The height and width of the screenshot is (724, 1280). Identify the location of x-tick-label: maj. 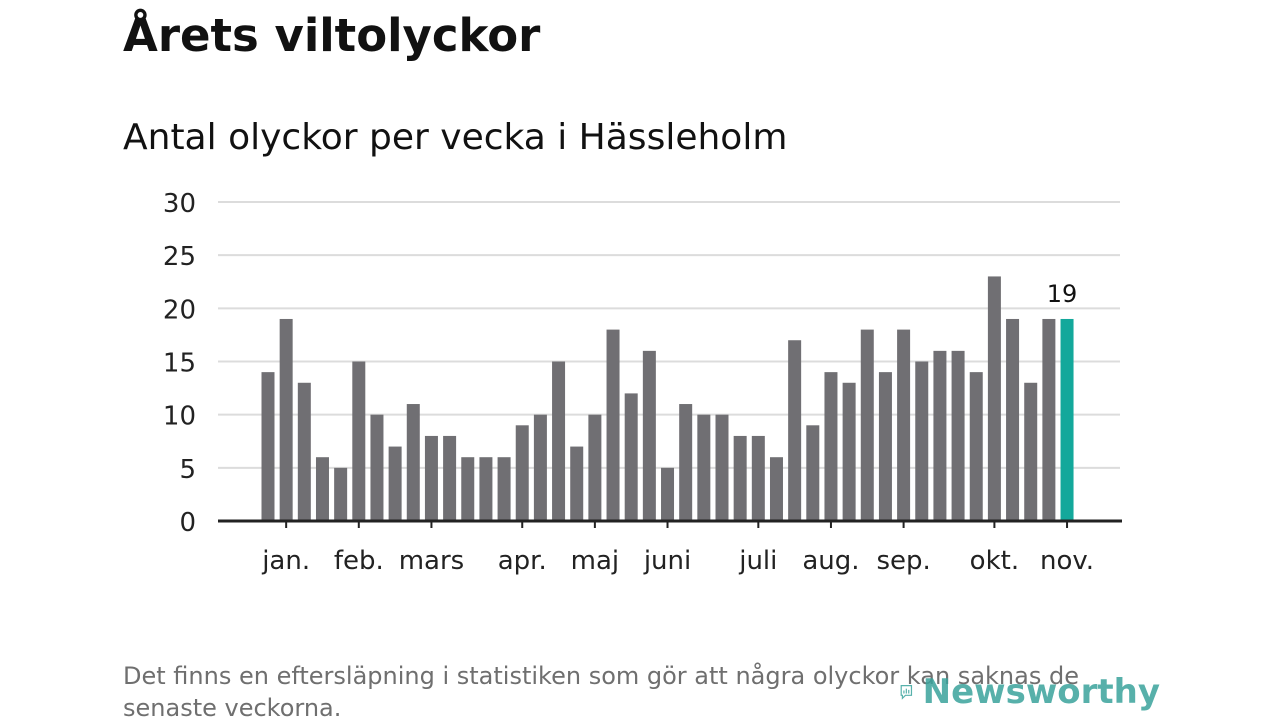
(595, 561).